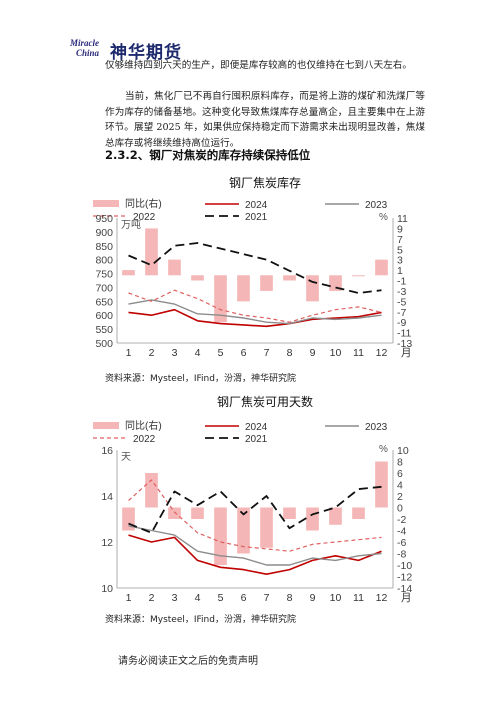 The height and width of the screenshot is (707, 500). Describe the element at coordinates (107, 451) in the screenshot. I see `y-tick-left: 16` at that location.